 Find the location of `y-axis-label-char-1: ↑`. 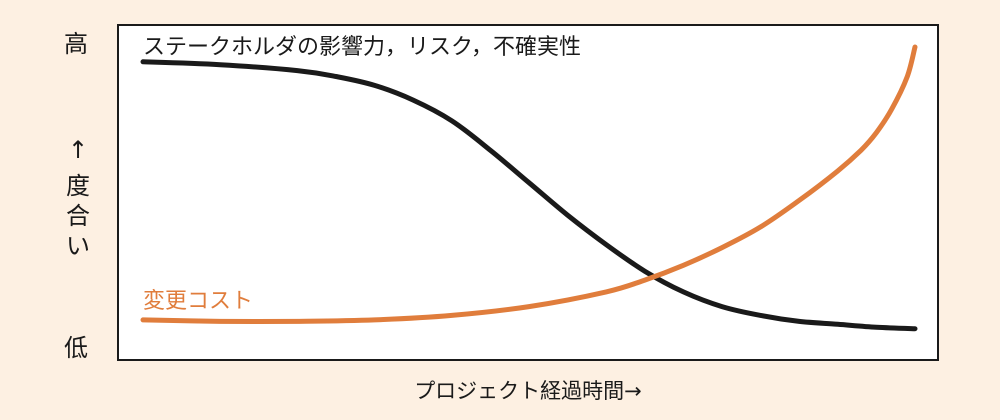

y-axis-label-char-1: ↑ is located at coordinates (78, 150).